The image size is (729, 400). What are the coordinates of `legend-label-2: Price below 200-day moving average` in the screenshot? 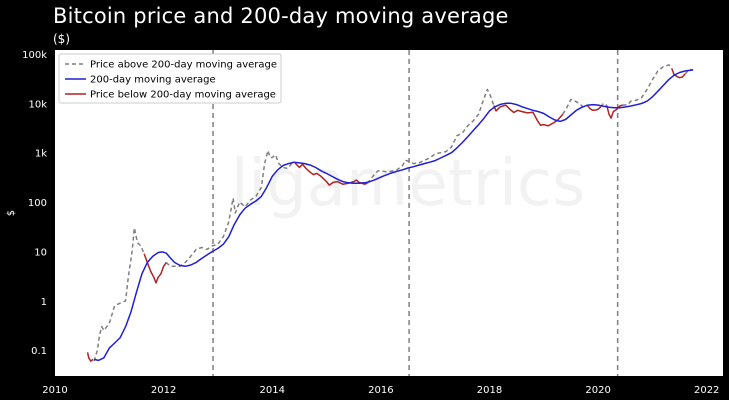 It's located at (183, 95).